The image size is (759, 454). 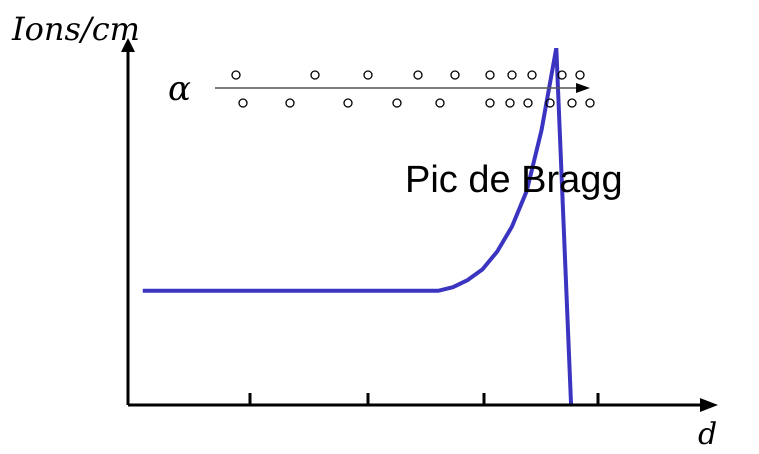 I want to click on x-axis-title: d, so click(x=708, y=434).